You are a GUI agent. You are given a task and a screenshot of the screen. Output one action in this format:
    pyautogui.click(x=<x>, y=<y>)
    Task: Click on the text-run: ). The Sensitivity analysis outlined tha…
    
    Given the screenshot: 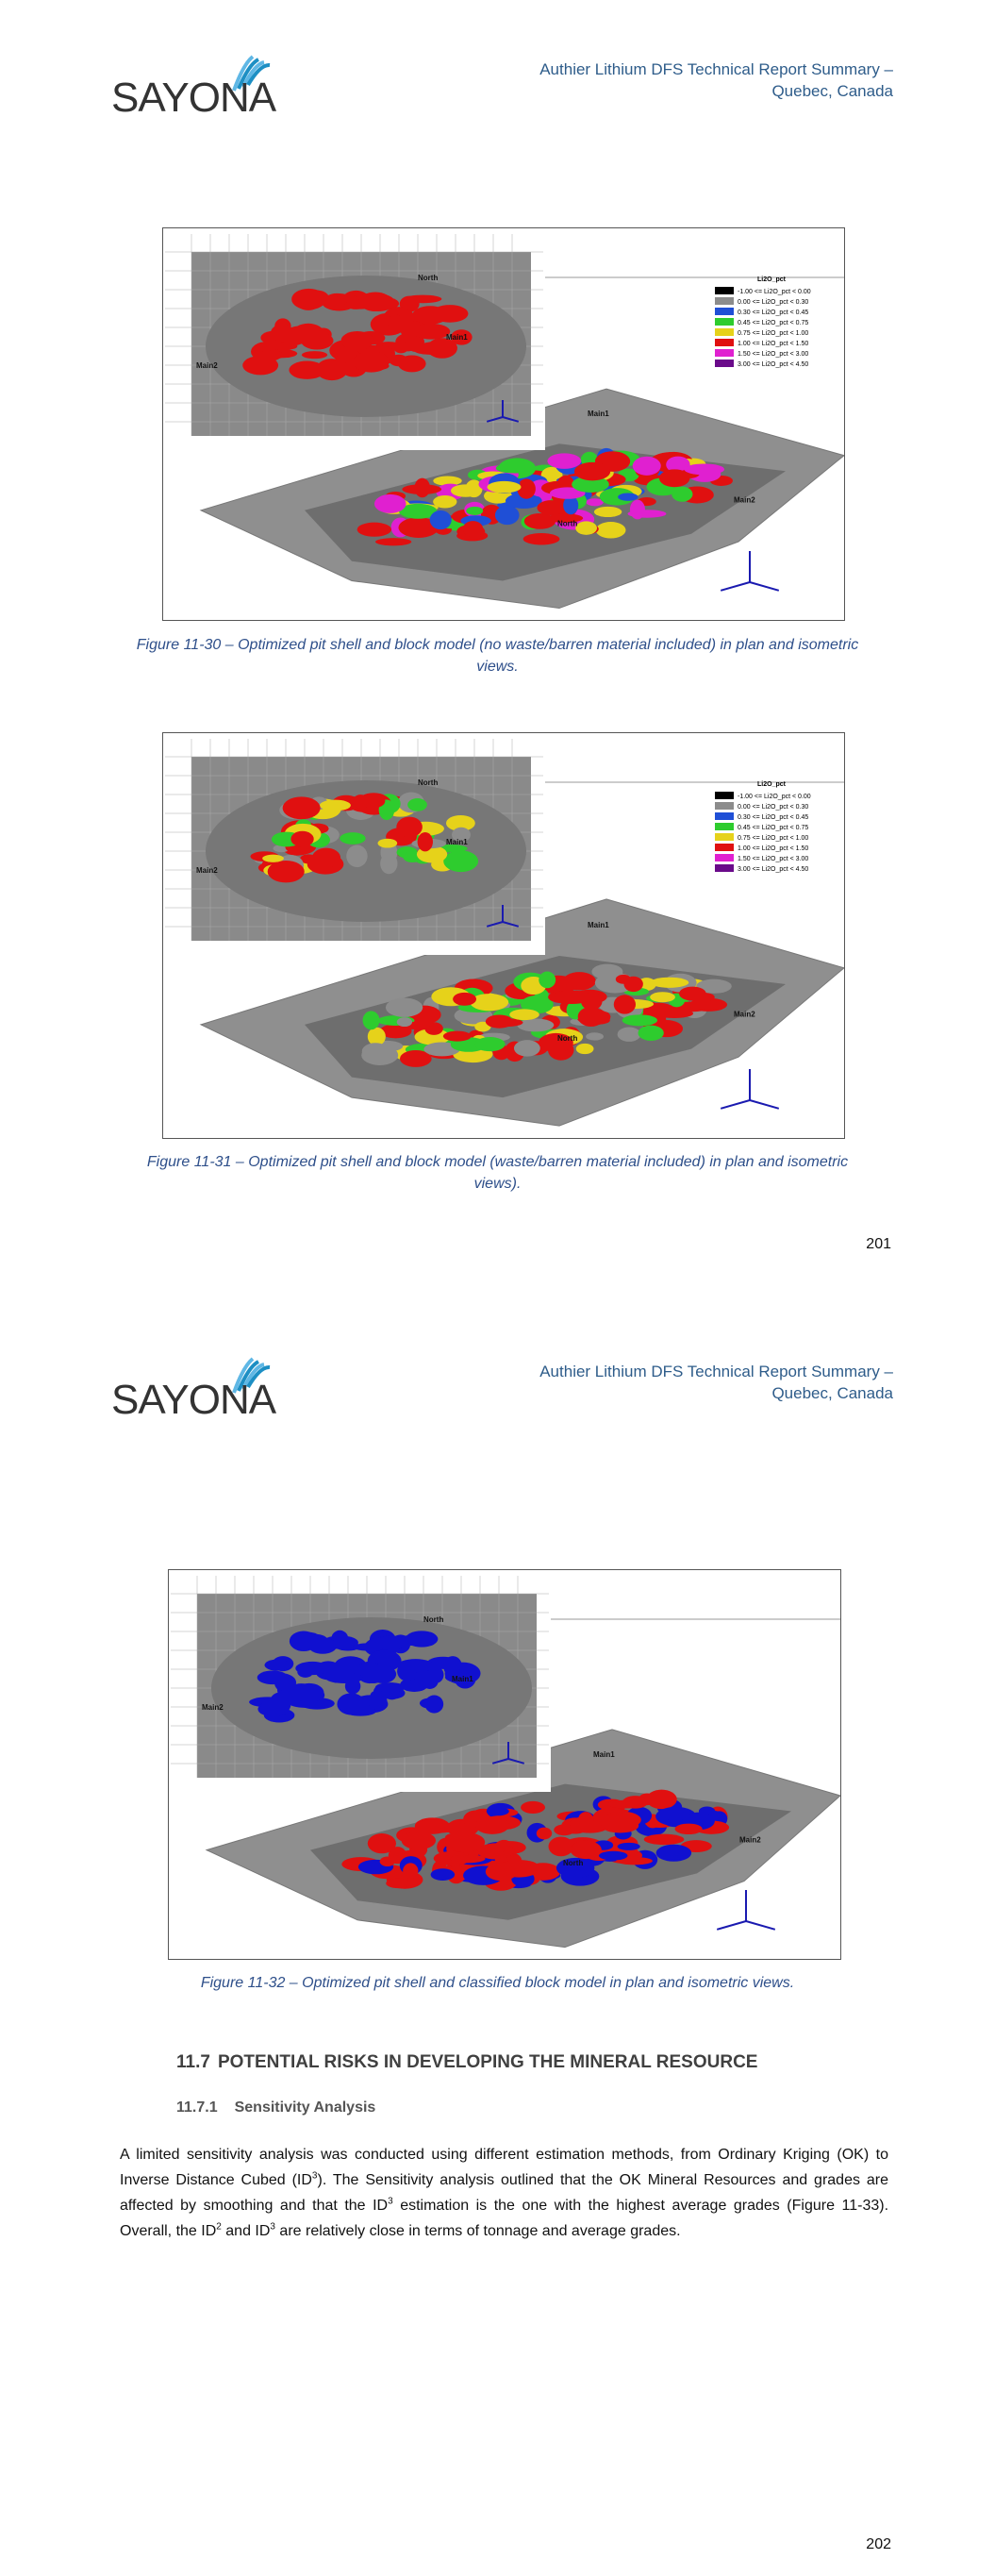 What is the action you would take?
    pyautogui.click(x=504, y=2193)
    